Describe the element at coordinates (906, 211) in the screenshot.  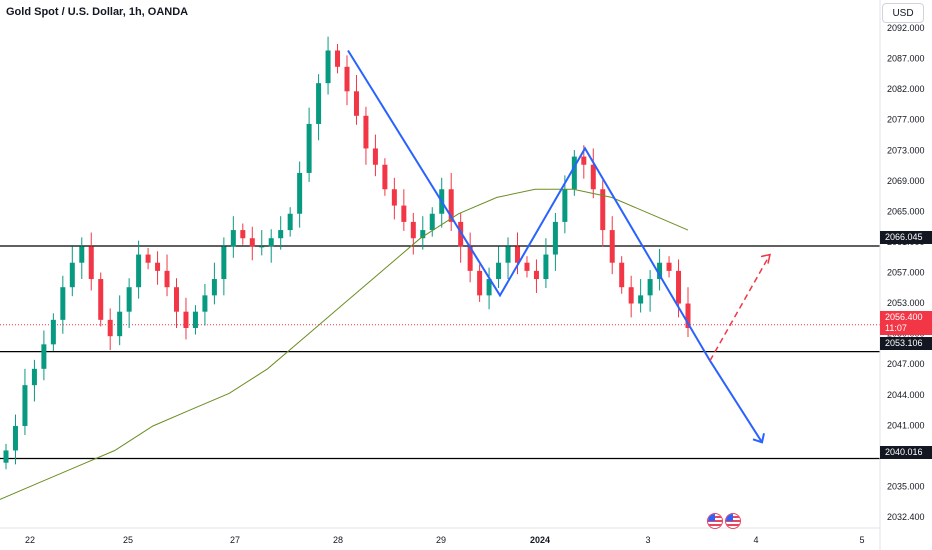
I see `price-axis-label: 2065.000` at that location.